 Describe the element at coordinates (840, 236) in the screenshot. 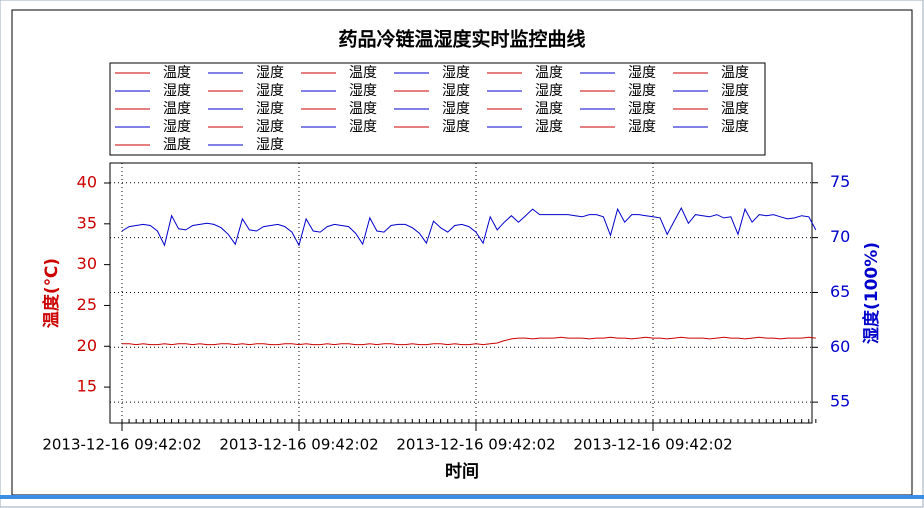

I see `y2-tick-label: 70` at that location.